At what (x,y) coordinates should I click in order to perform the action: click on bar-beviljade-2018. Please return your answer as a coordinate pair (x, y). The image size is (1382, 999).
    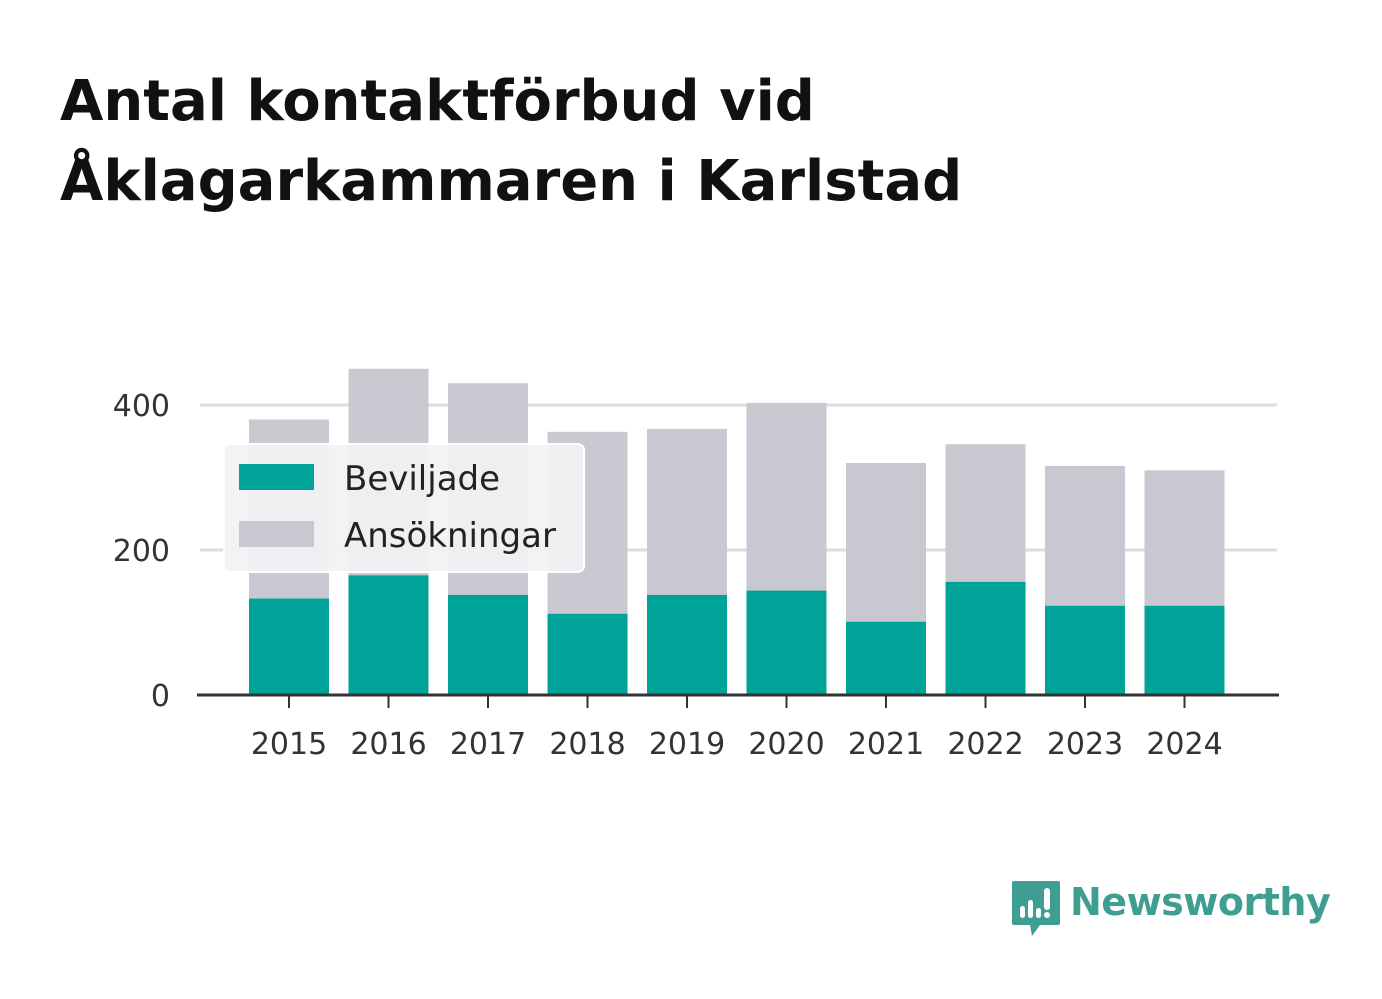
    Looking at the image, I should click on (587, 654).